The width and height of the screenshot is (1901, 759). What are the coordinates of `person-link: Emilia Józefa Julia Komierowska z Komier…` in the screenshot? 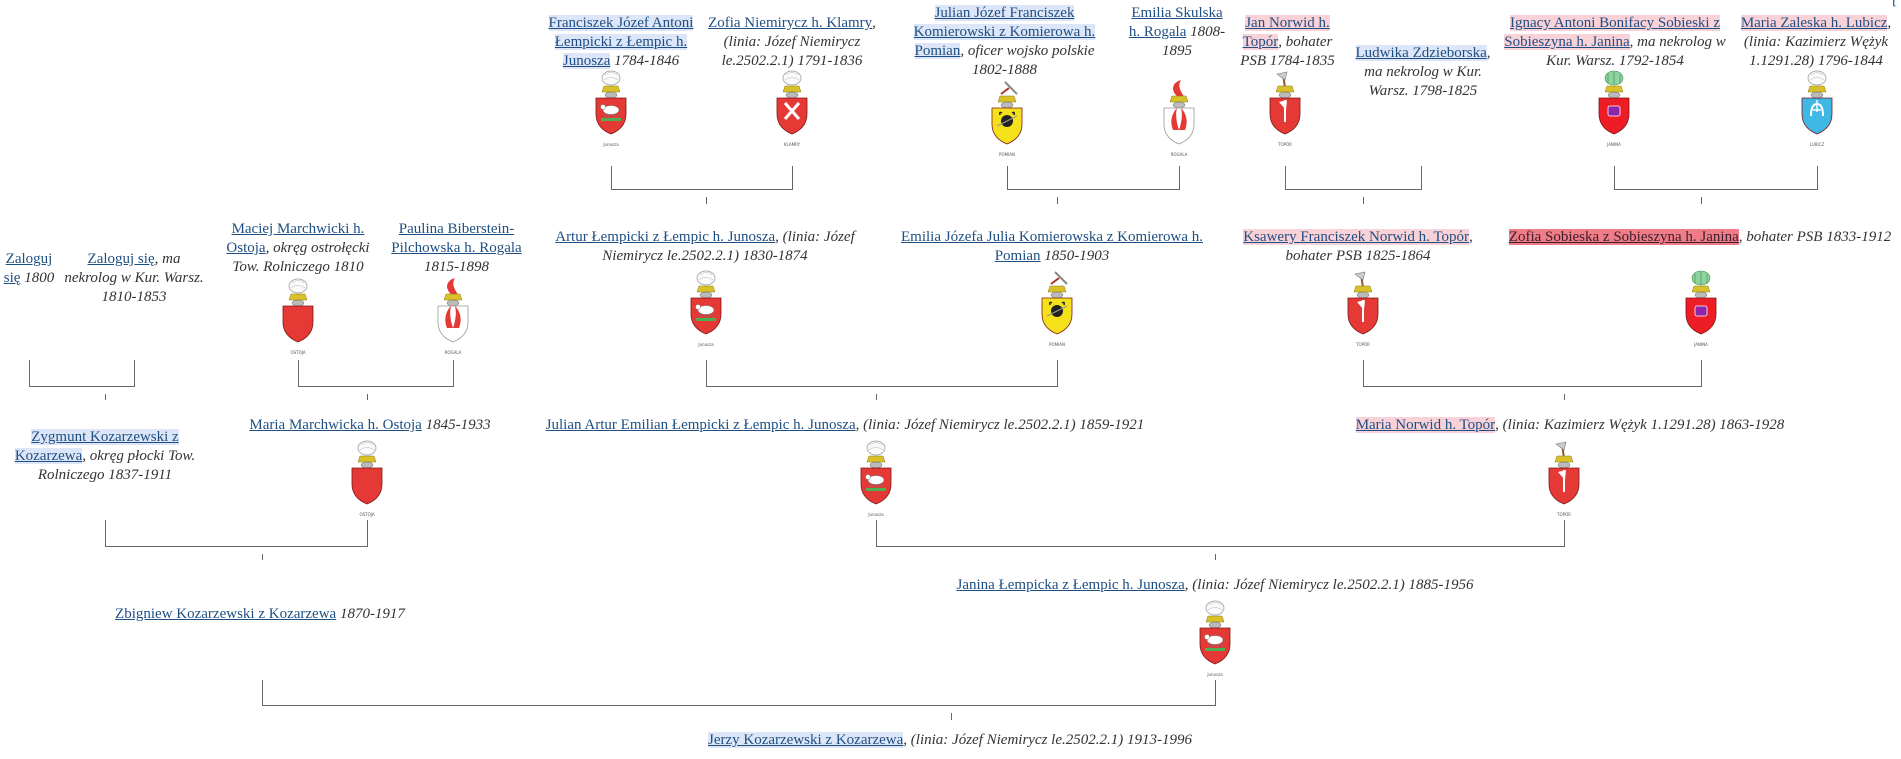 It's located at (1052, 246).